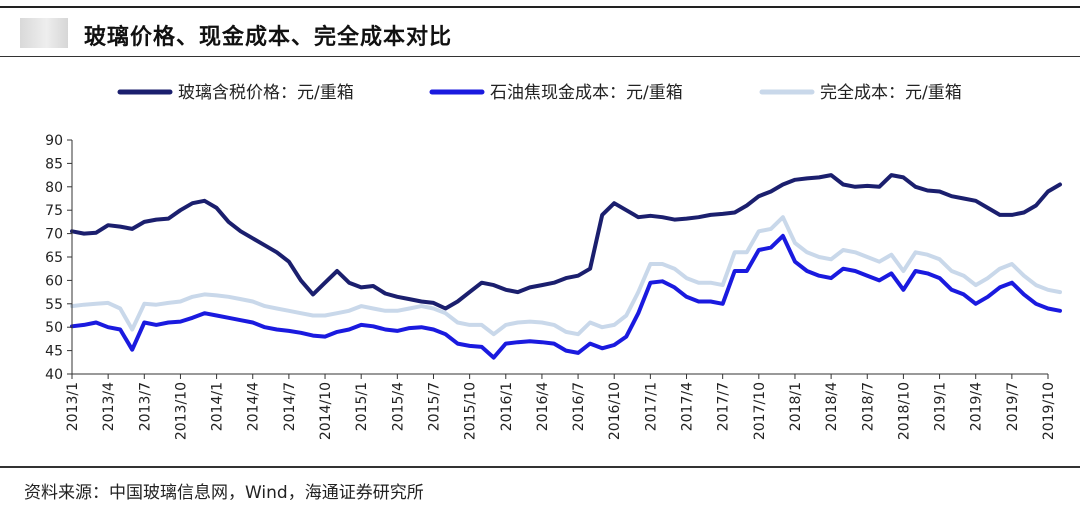 Image resolution: width=1080 pixels, height=512 pixels. I want to click on title-row: 玻璃价格、现金成本、完全成本对比, so click(540, 33).